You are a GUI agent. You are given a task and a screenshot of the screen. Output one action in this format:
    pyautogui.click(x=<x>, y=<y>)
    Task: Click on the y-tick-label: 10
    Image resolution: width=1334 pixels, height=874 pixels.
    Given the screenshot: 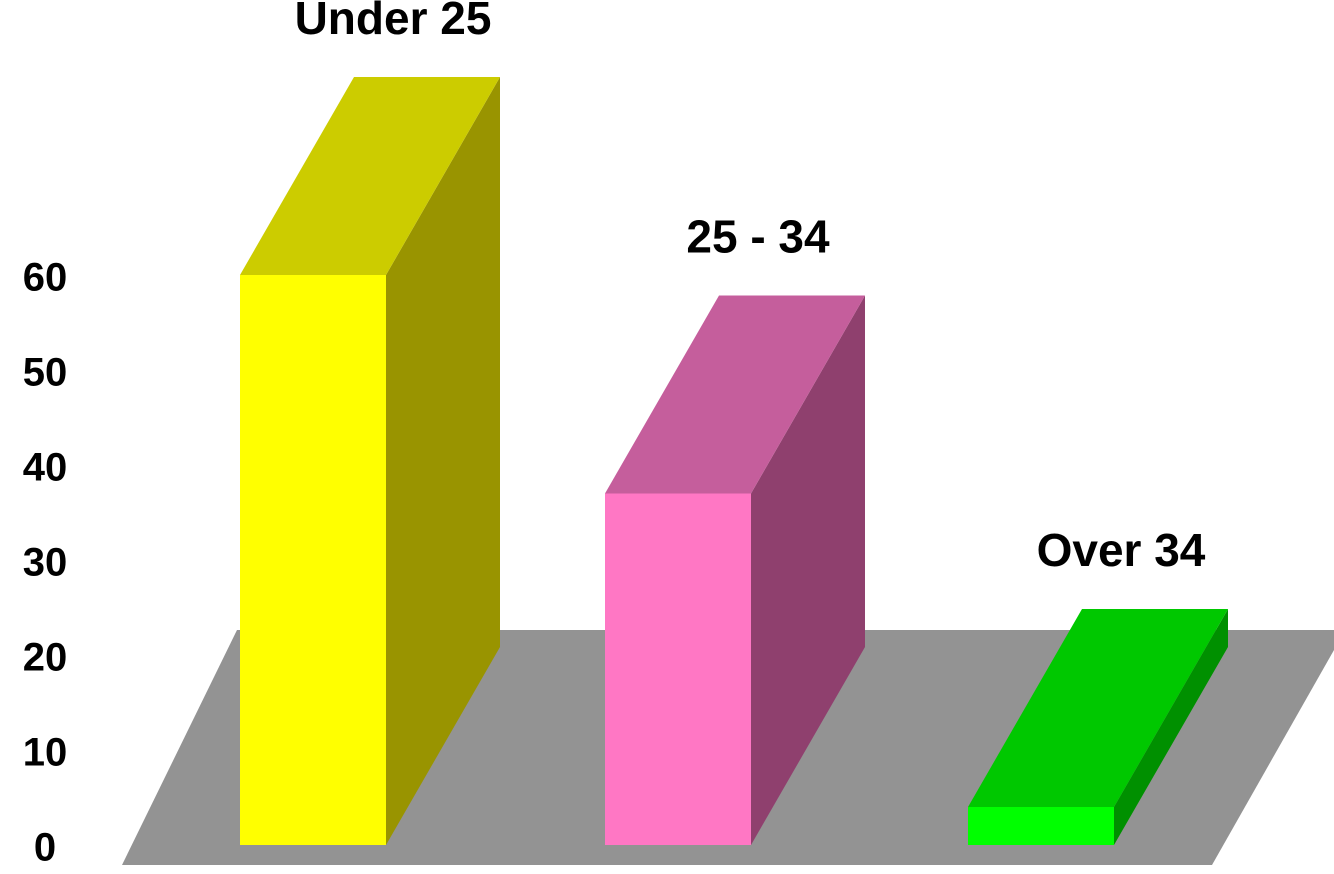 What is the action you would take?
    pyautogui.click(x=45, y=753)
    